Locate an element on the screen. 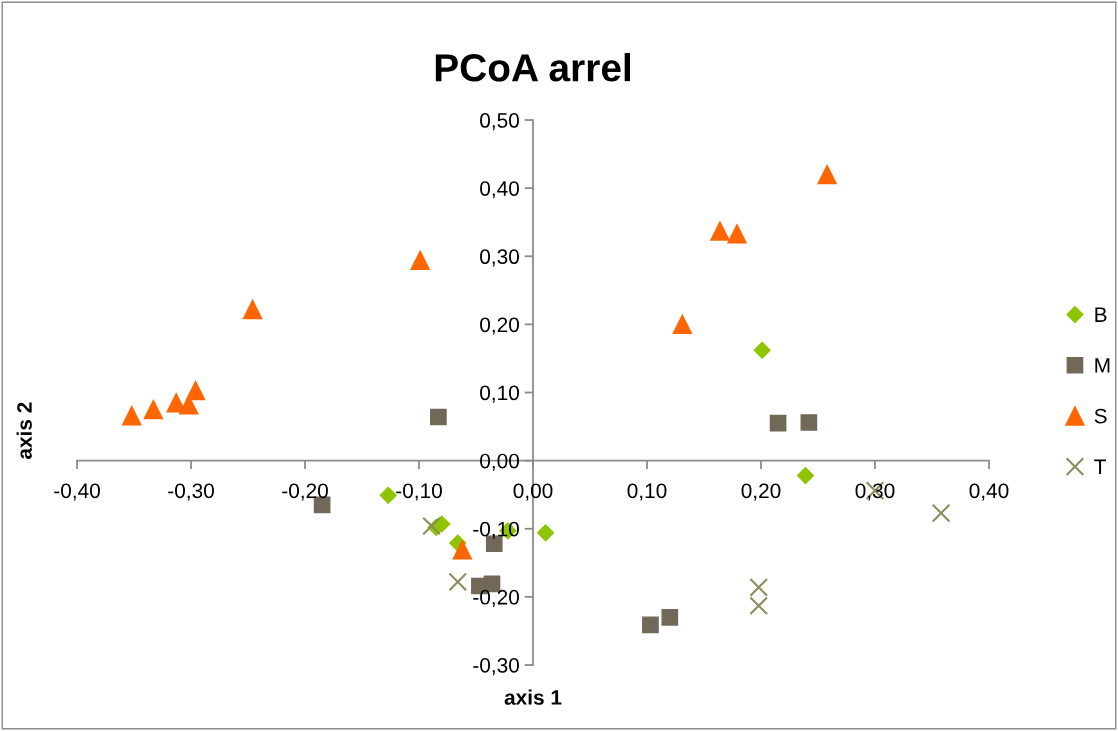 The image size is (1118, 731). legend-label: B is located at coordinates (1101, 314).